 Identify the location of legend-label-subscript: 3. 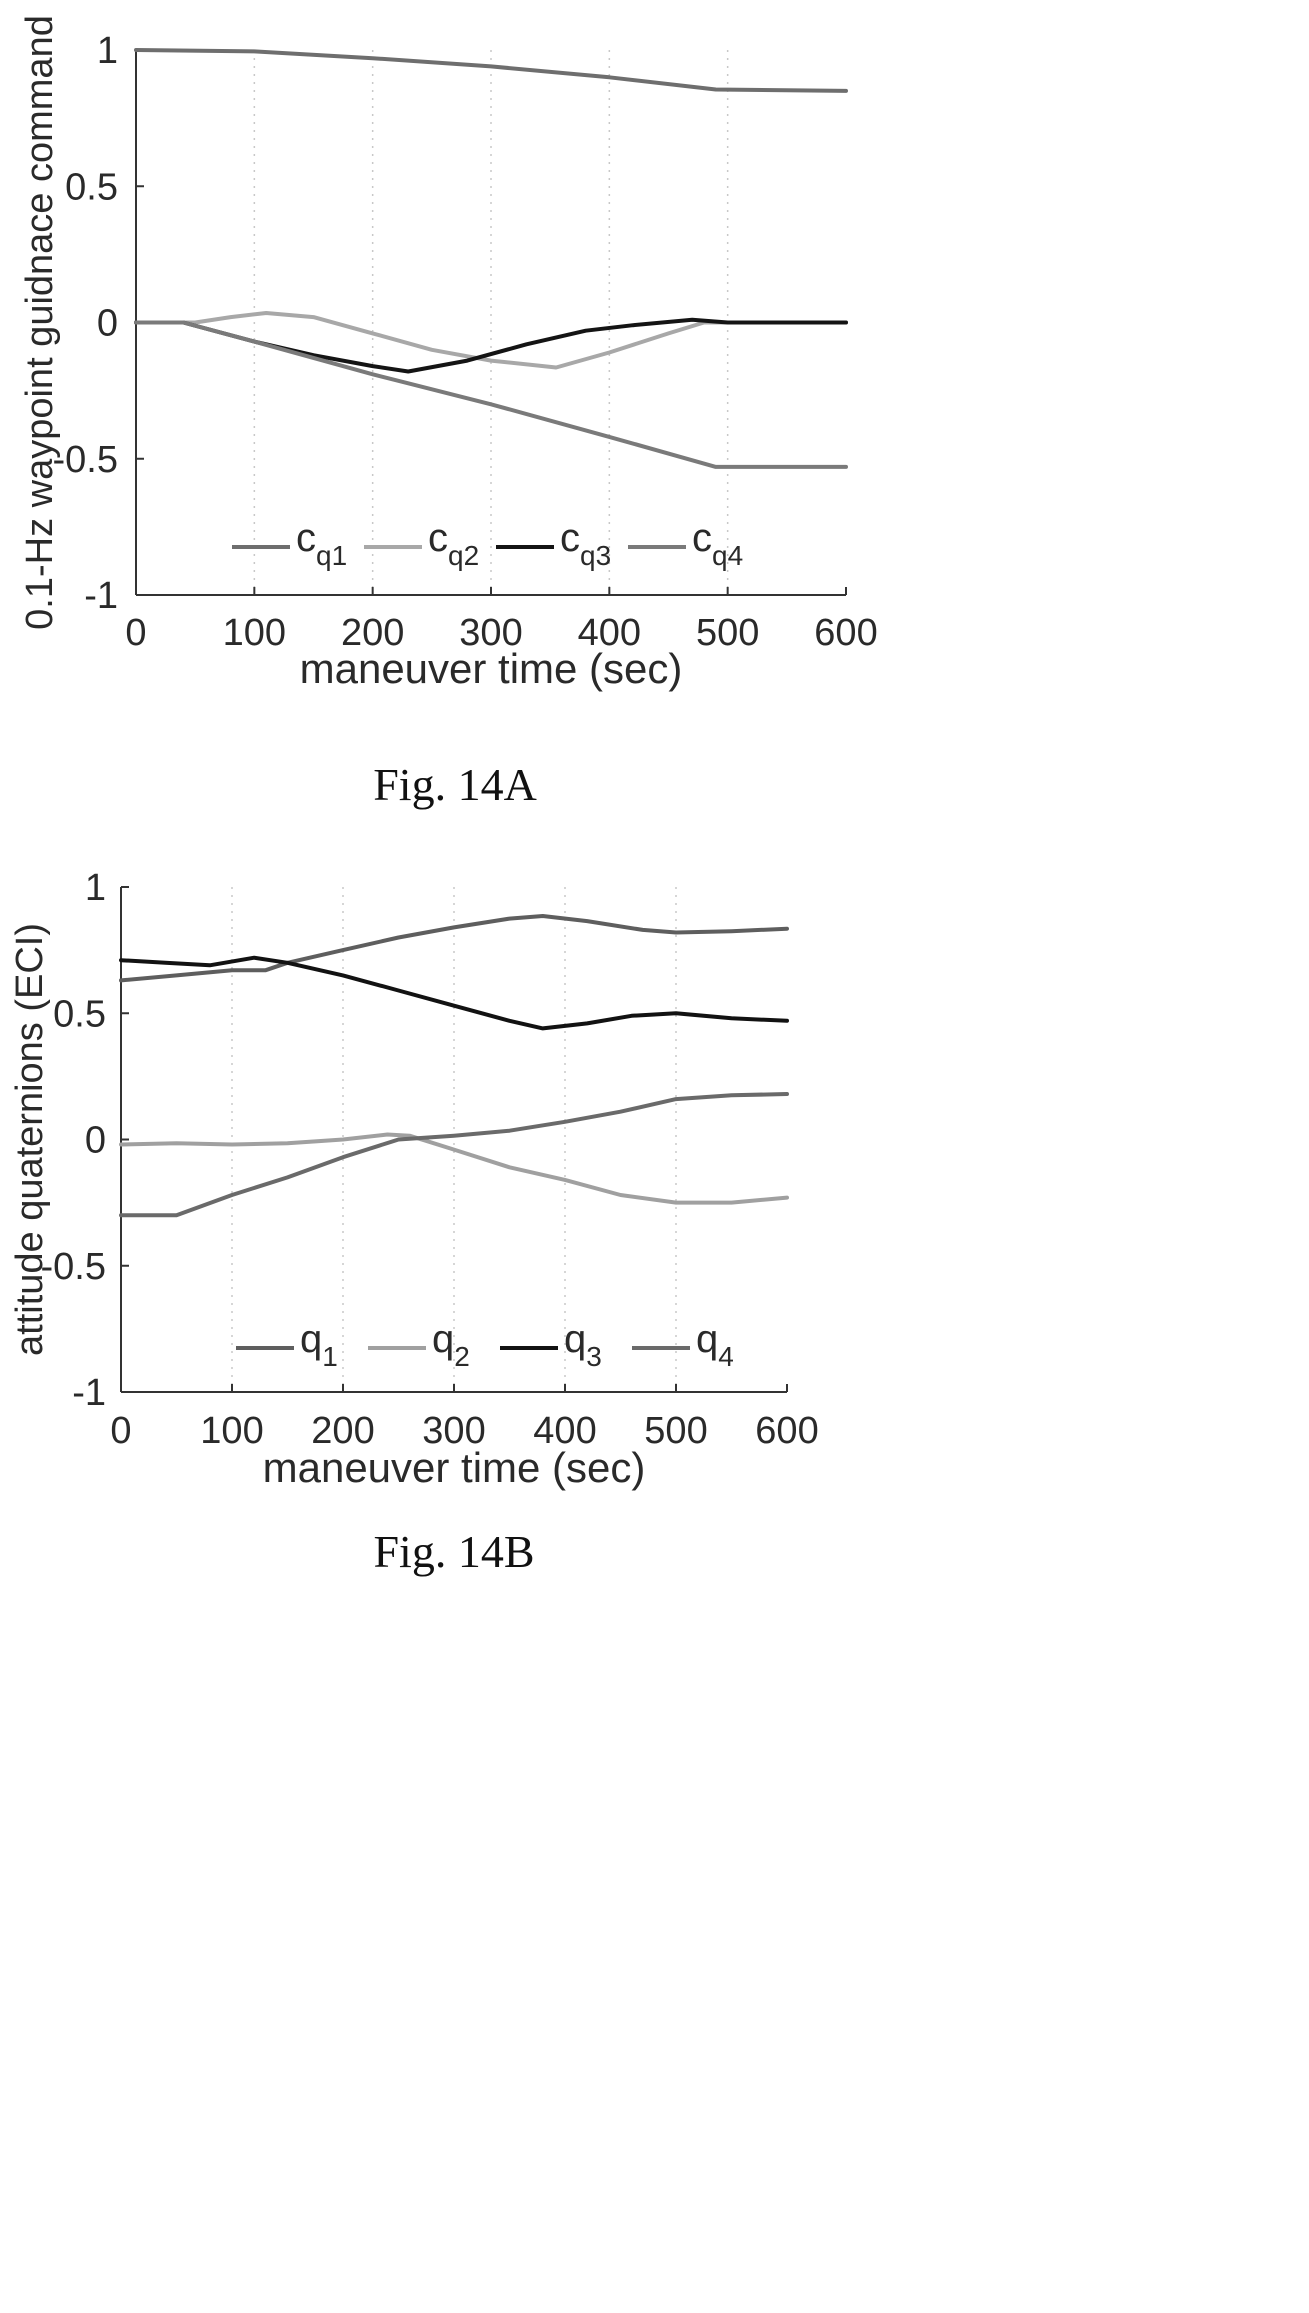
(594, 1356).